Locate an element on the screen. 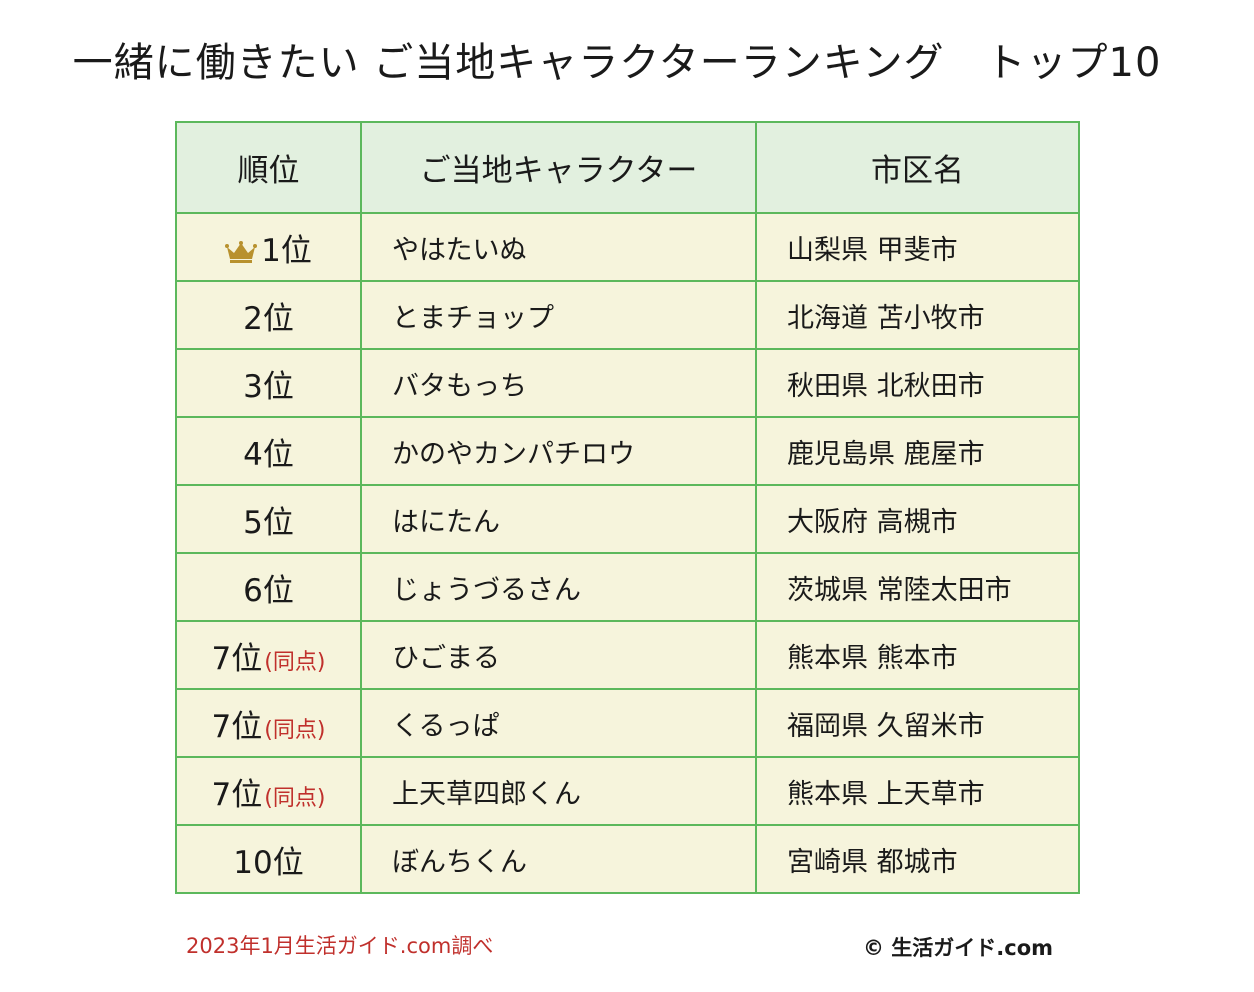 The image size is (1254, 992). table-row: 7位(同点) くるっぱ 福岡県 久留米市 is located at coordinates (627, 723).